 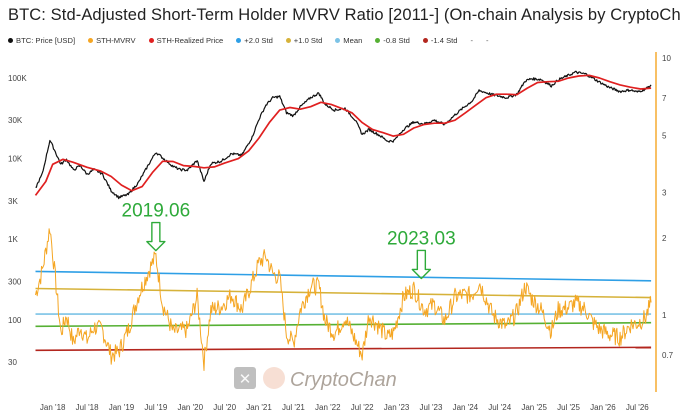 I want to click on legend-item-blank-9: -, so click(x=487, y=40).